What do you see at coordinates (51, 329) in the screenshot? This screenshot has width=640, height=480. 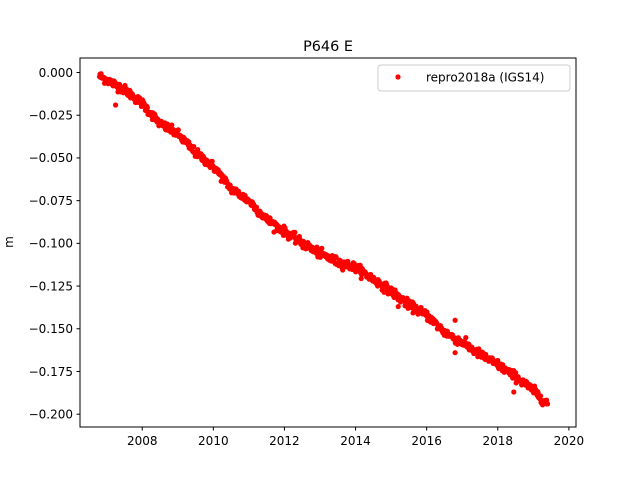 I see `y-tick-label: −0.150` at bounding box center [51, 329].